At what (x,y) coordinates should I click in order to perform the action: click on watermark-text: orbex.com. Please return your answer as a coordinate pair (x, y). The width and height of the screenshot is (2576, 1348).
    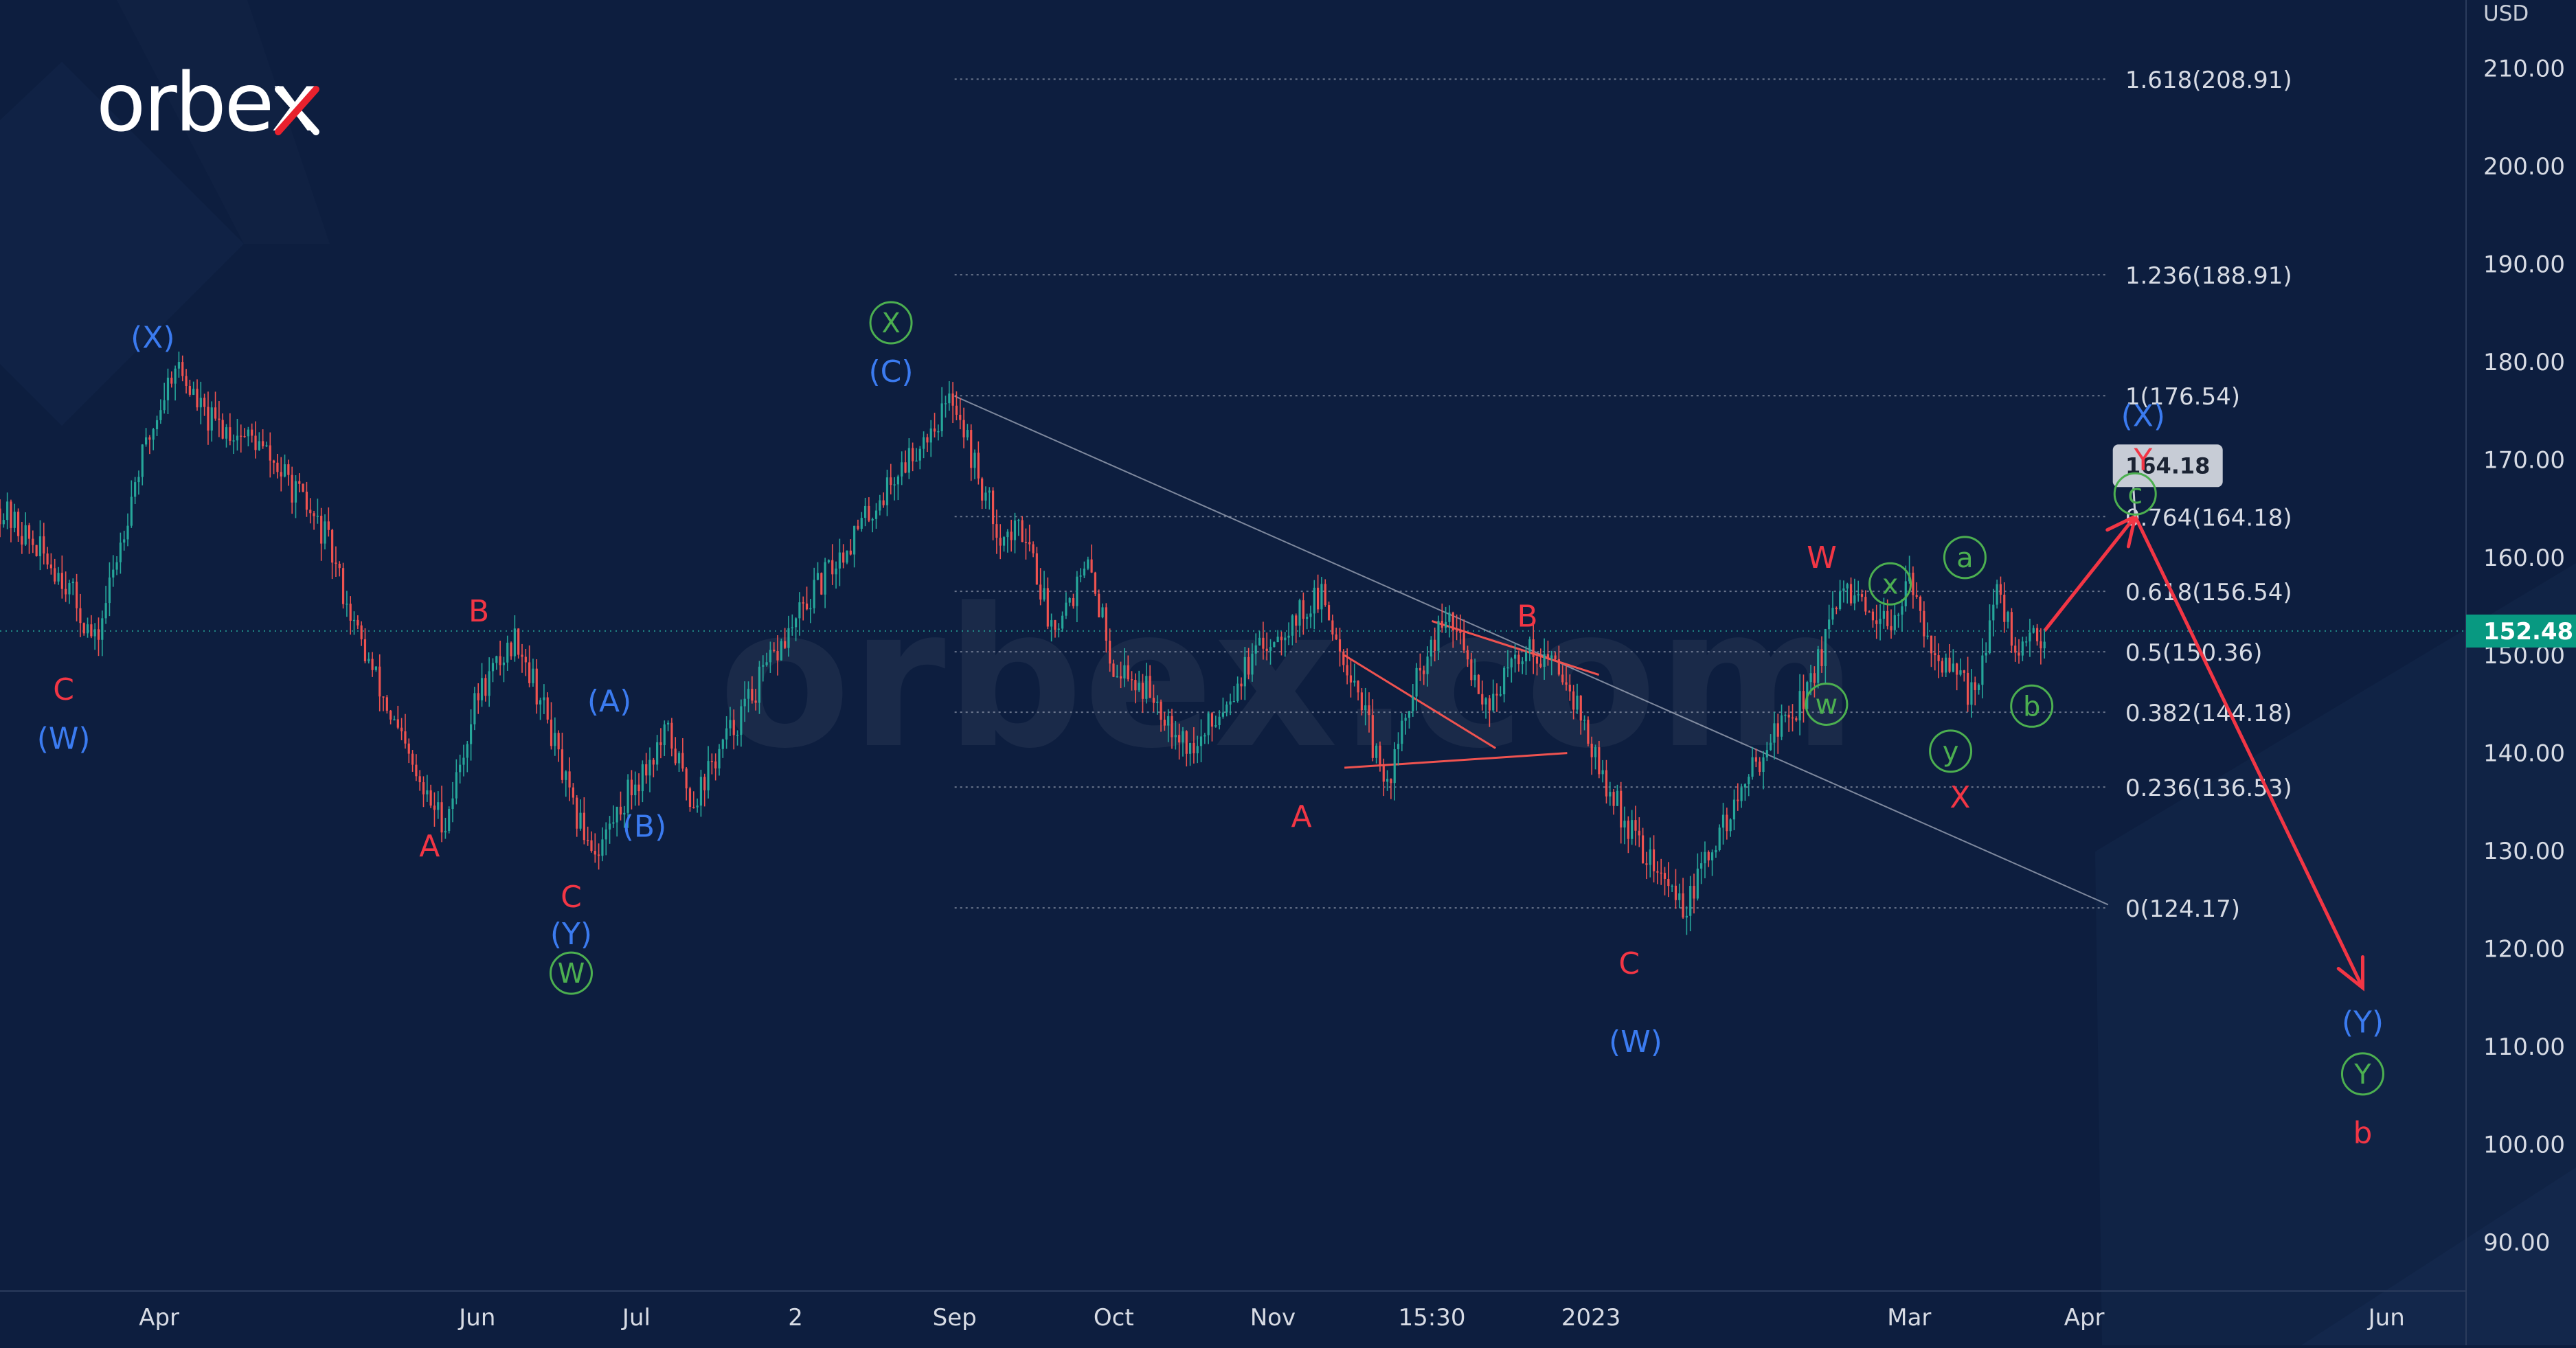
    Looking at the image, I should click on (1288, 679).